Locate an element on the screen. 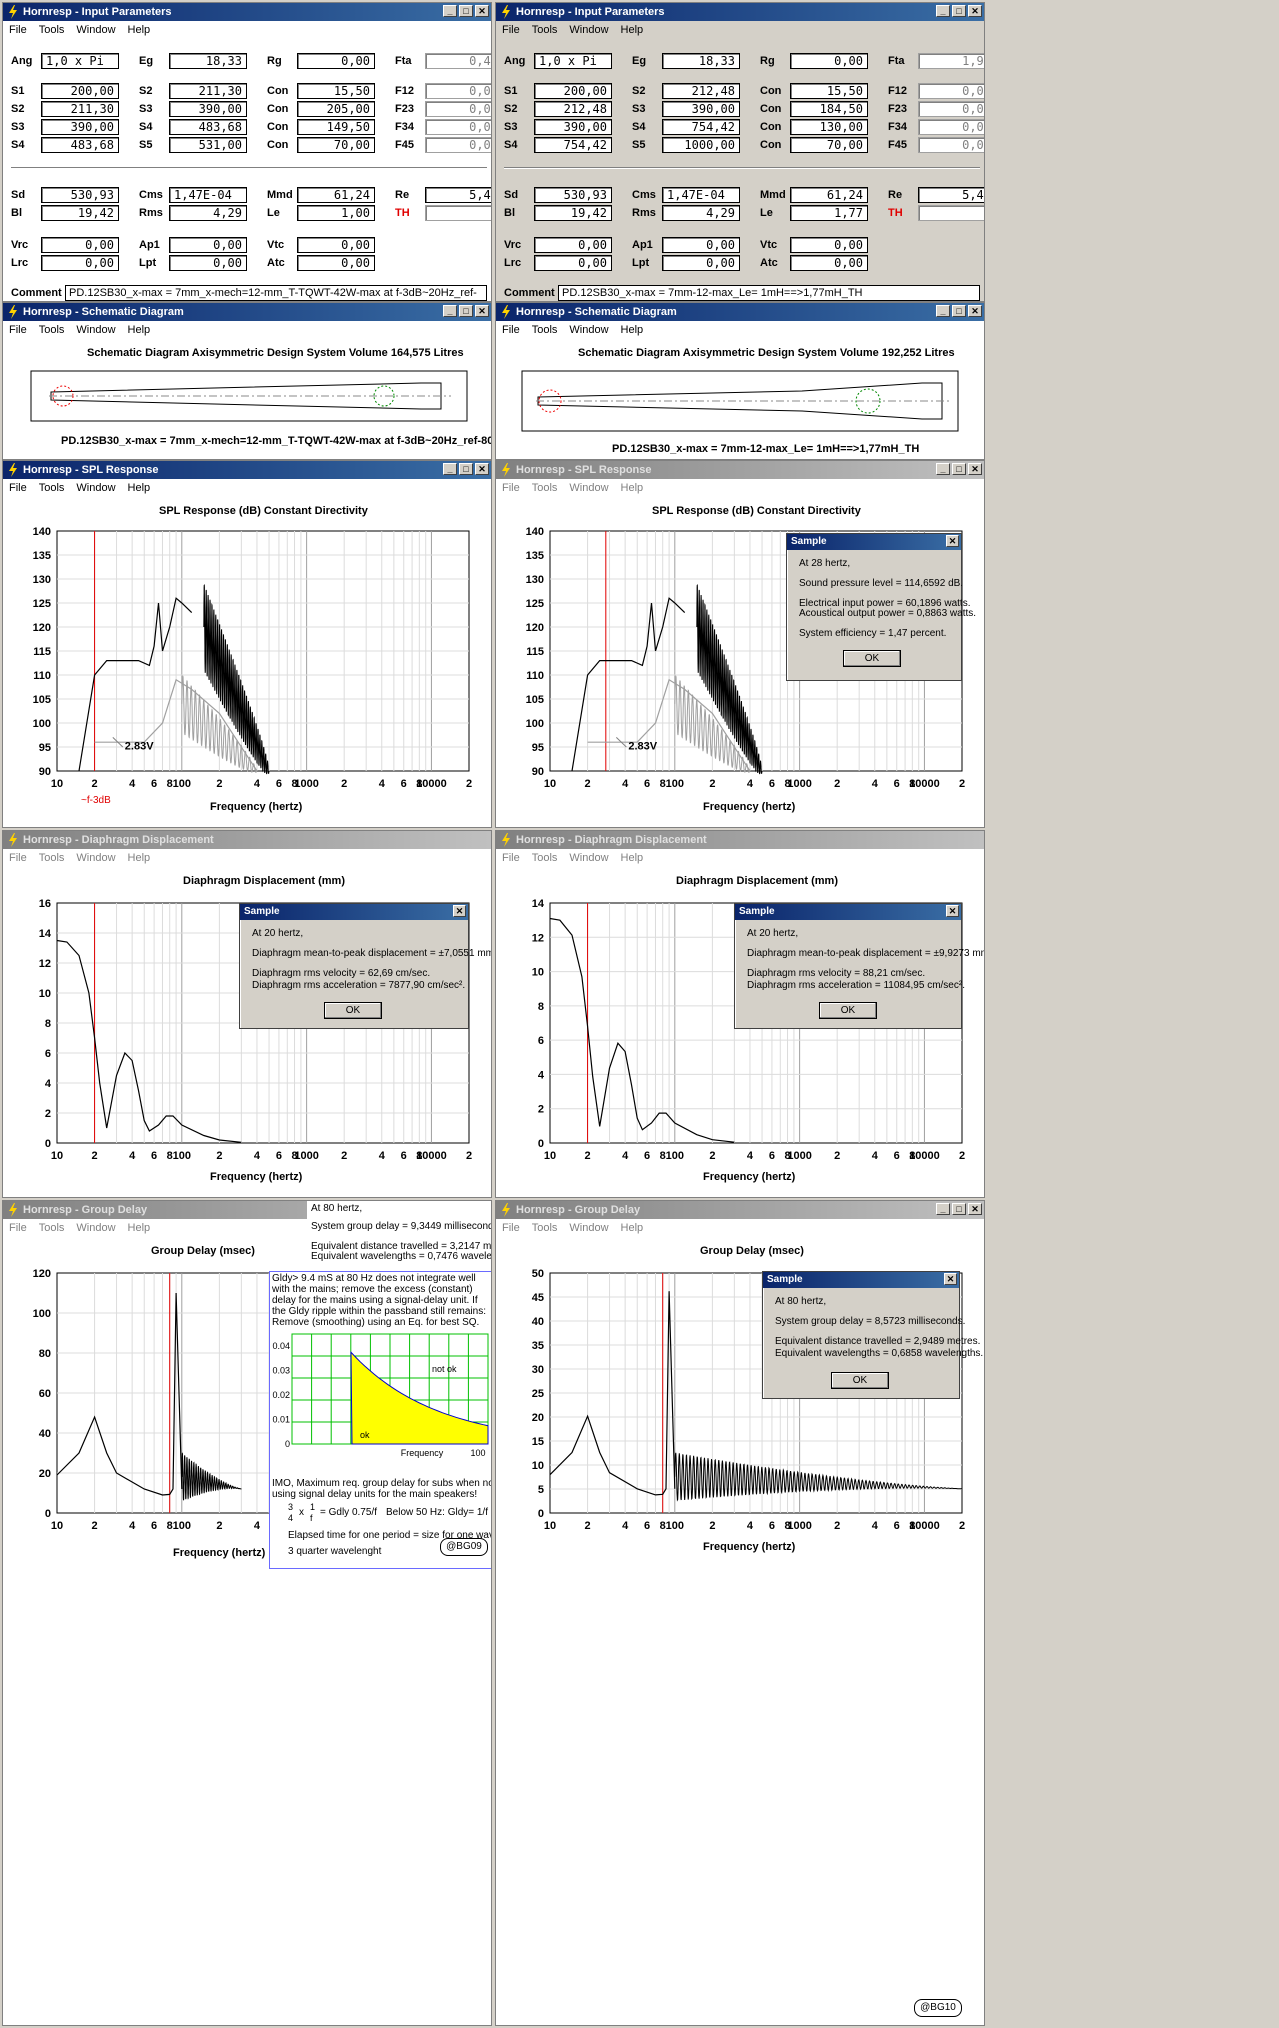 Image resolution: width=1279 pixels, height=2028 pixels. param-field-fta: 1,92 is located at coordinates (951, 61).